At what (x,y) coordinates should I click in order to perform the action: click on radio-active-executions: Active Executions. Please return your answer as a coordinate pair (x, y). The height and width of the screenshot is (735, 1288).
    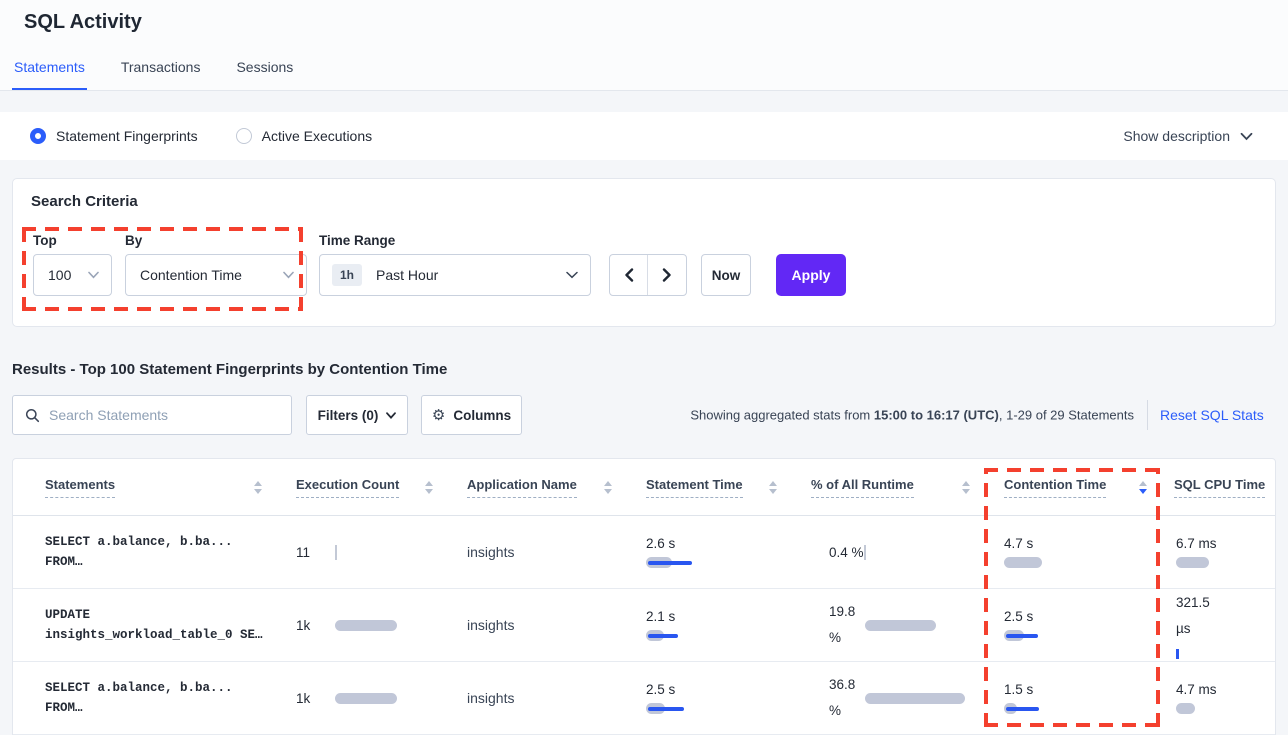
    Looking at the image, I should click on (304, 136).